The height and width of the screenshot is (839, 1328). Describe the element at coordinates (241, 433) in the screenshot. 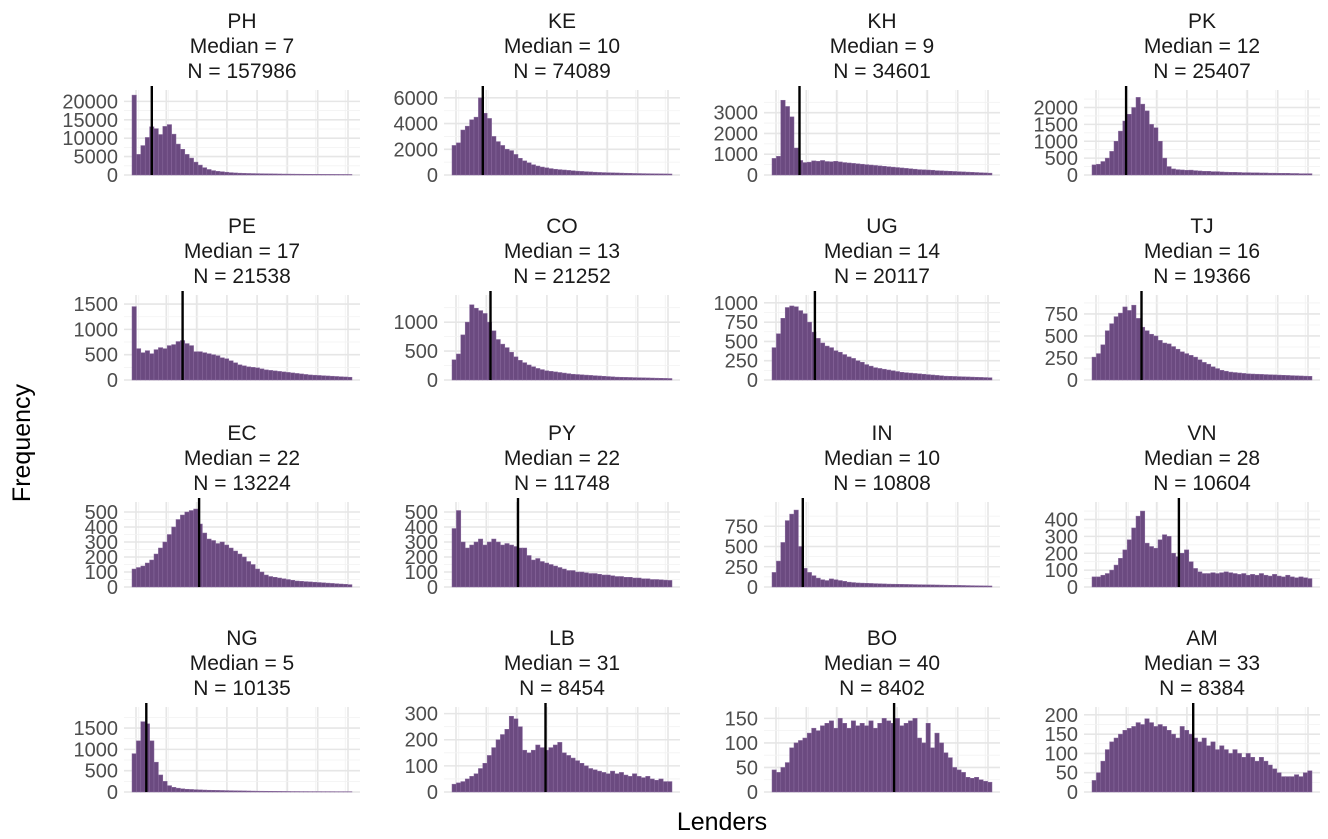

I see `panel-ec-title-country: EC` at that location.